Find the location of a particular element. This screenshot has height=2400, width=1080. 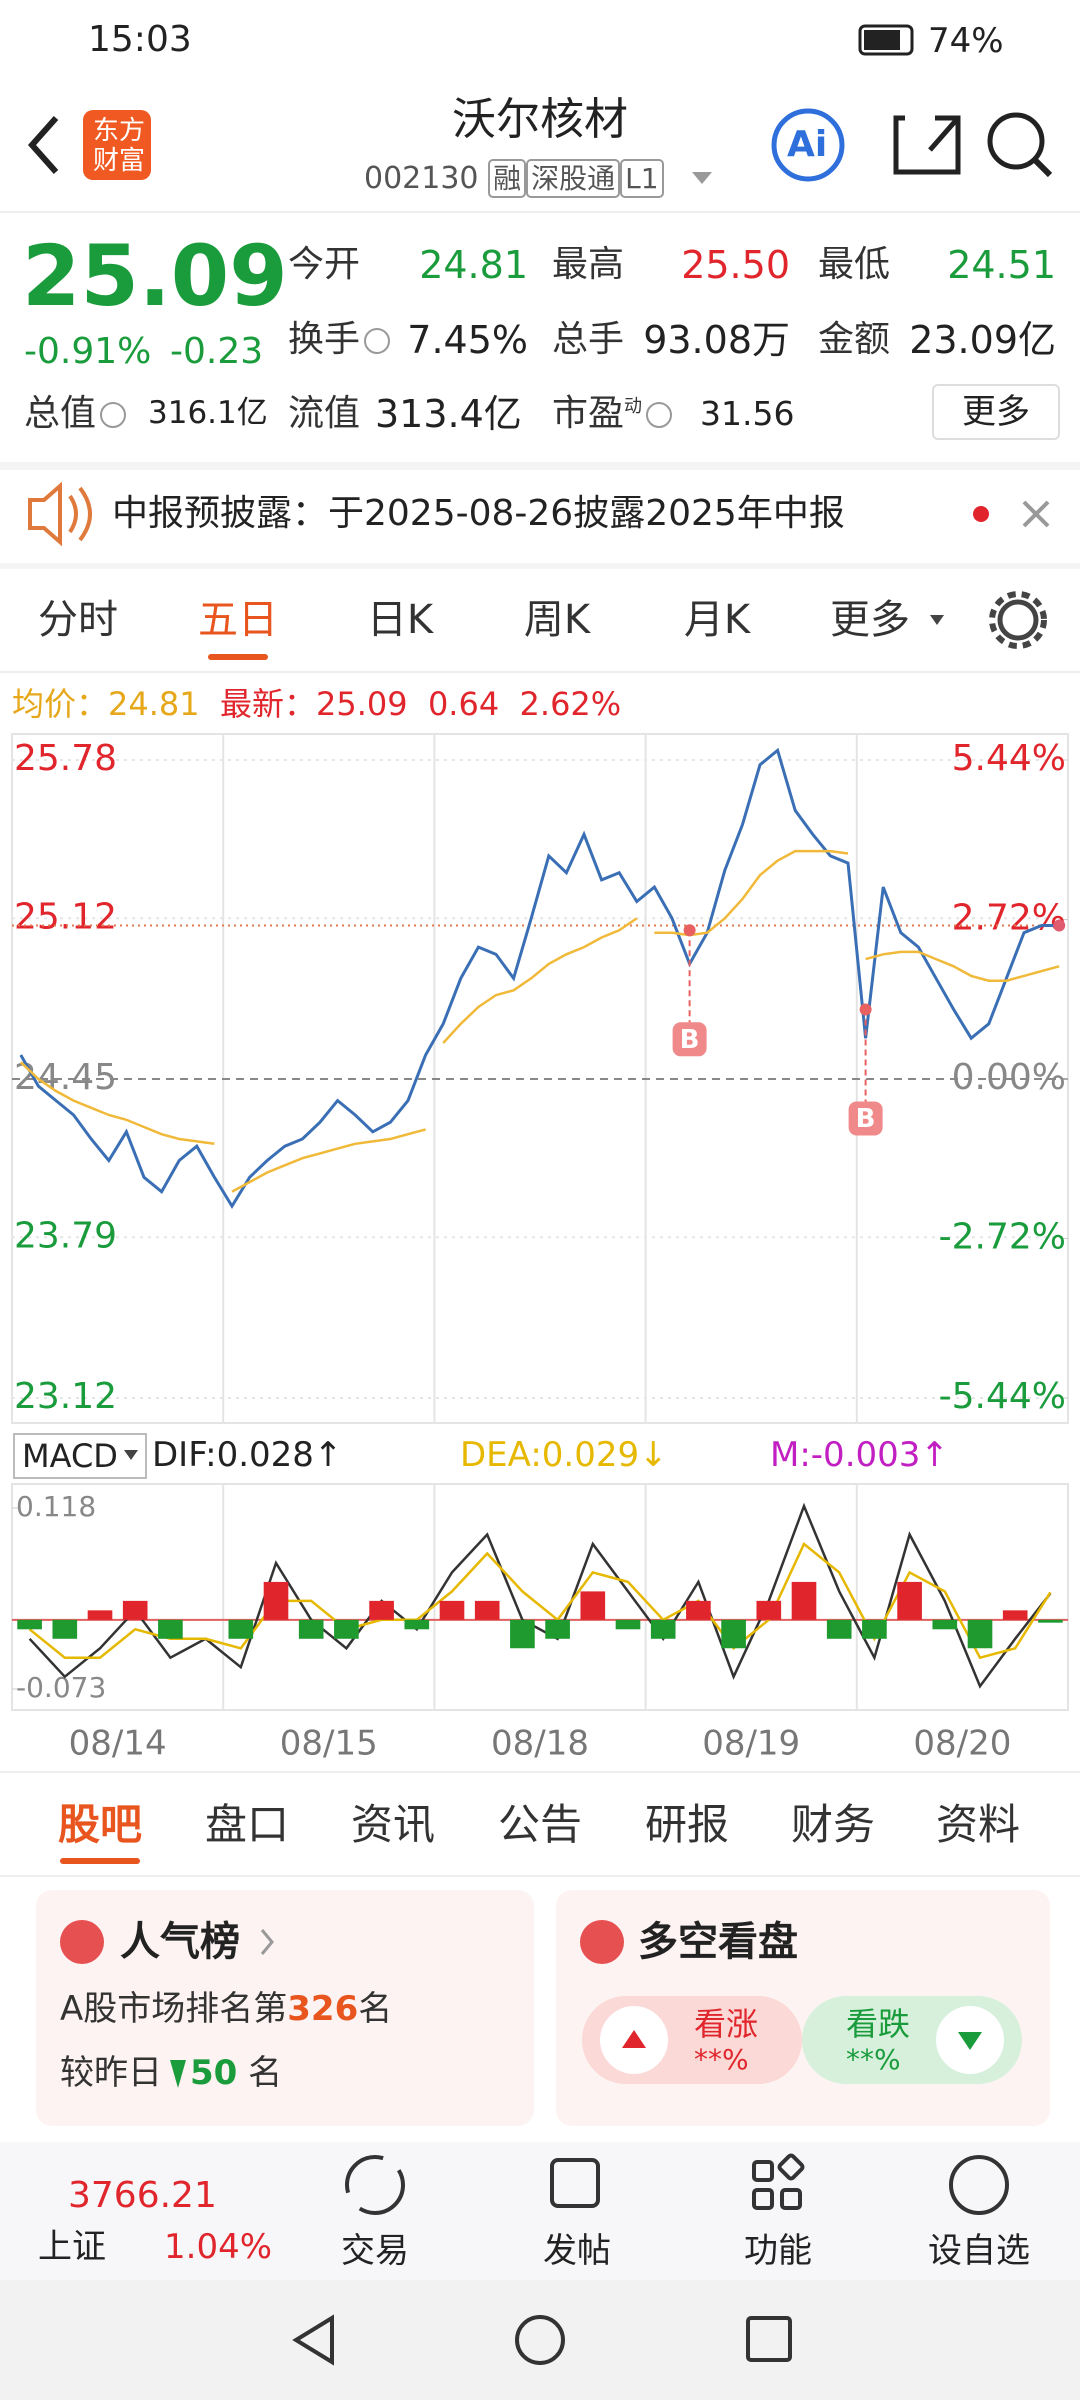

nav-back is located at coordinates (313, 2340).